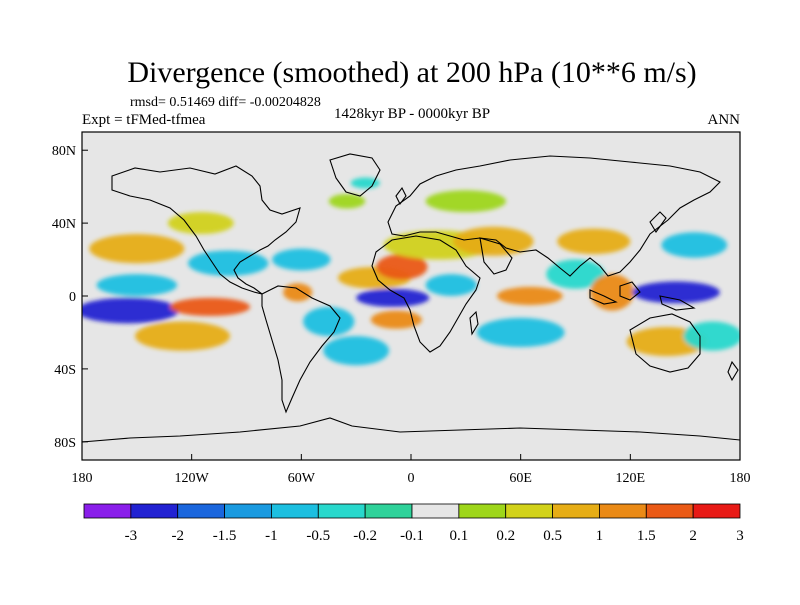 This screenshot has height=605, width=800. What do you see at coordinates (554, 216) in the screenshot?
I see `coast-eurasia` at bounding box center [554, 216].